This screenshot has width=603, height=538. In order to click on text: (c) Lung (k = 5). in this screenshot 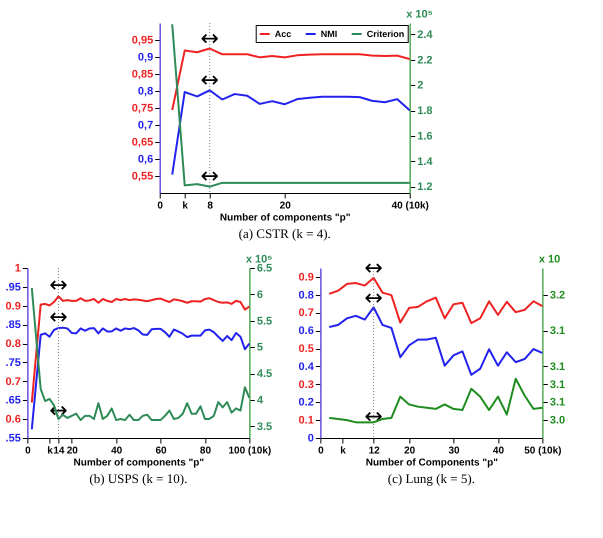, I will do `click(431, 478)`.